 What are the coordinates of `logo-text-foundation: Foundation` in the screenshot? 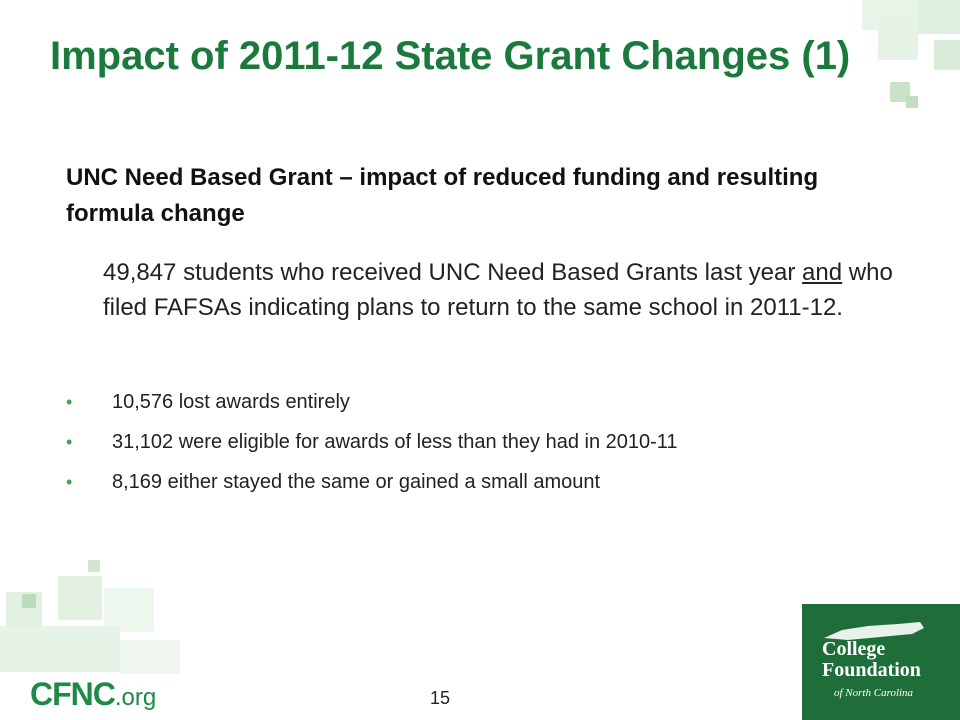 It's located at (871, 670).